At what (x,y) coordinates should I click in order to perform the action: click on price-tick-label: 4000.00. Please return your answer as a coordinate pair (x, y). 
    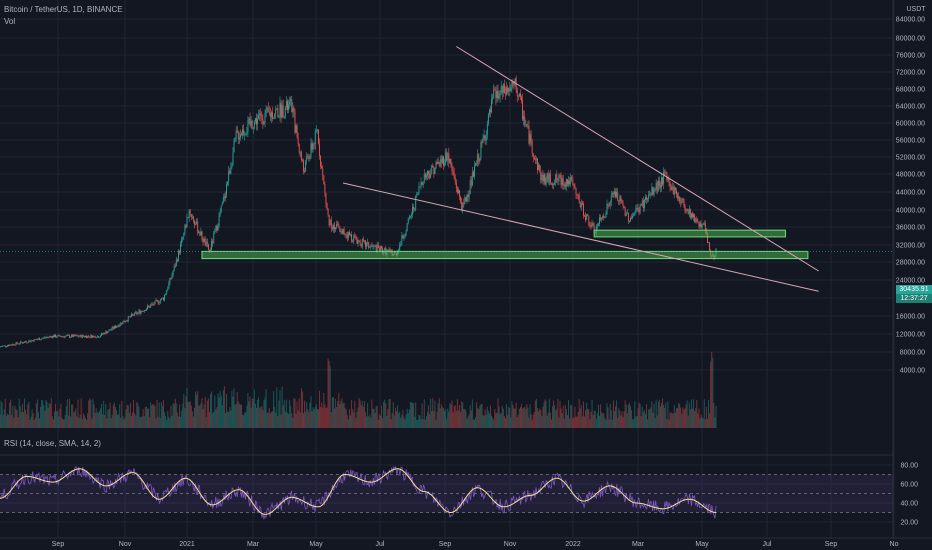
    Looking at the image, I should click on (912, 371).